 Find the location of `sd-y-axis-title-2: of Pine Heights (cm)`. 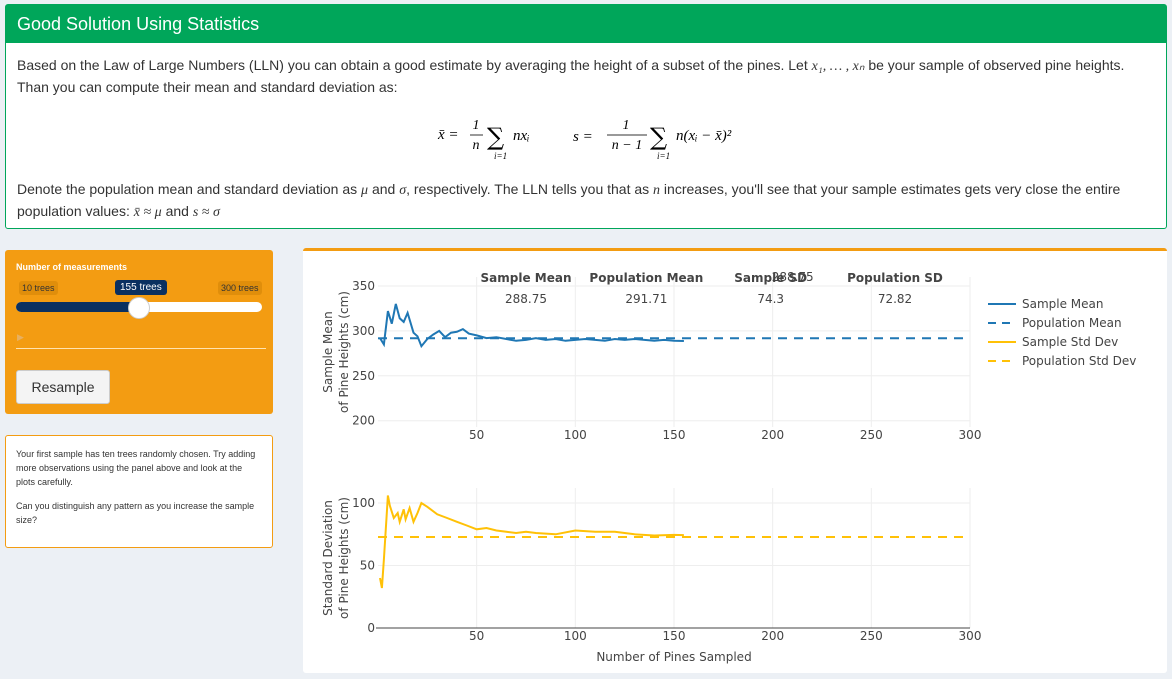

sd-y-axis-title-2: of Pine Heights (cm) is located at coordinates (344, 558).